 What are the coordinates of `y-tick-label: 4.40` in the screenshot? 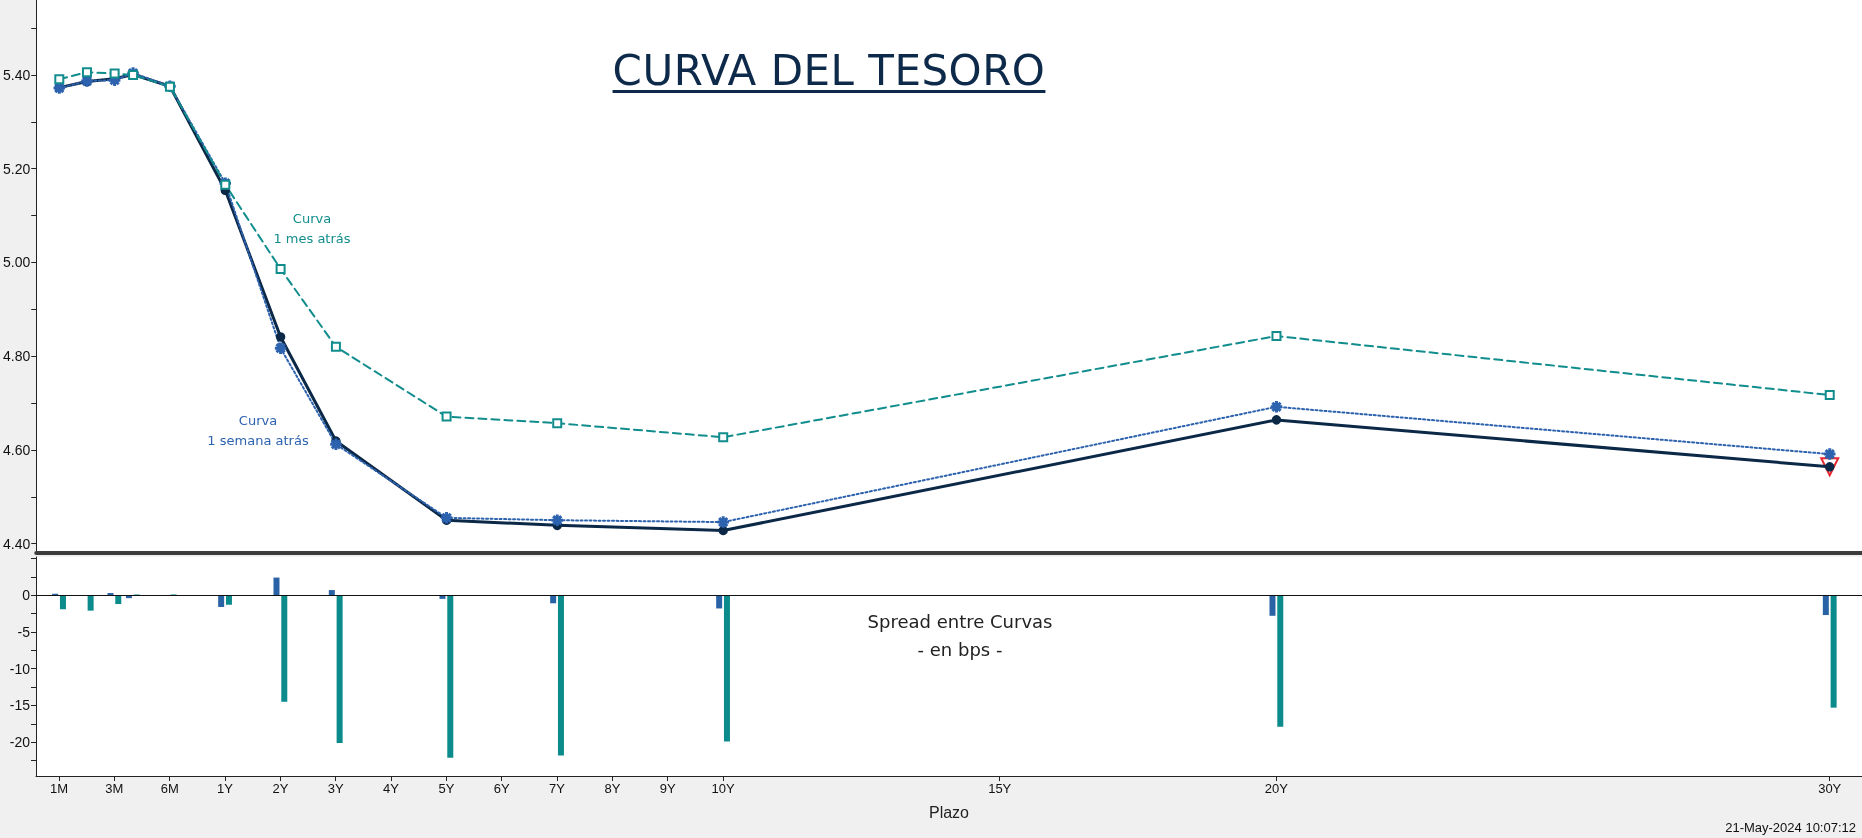 It's located at (17, 543).